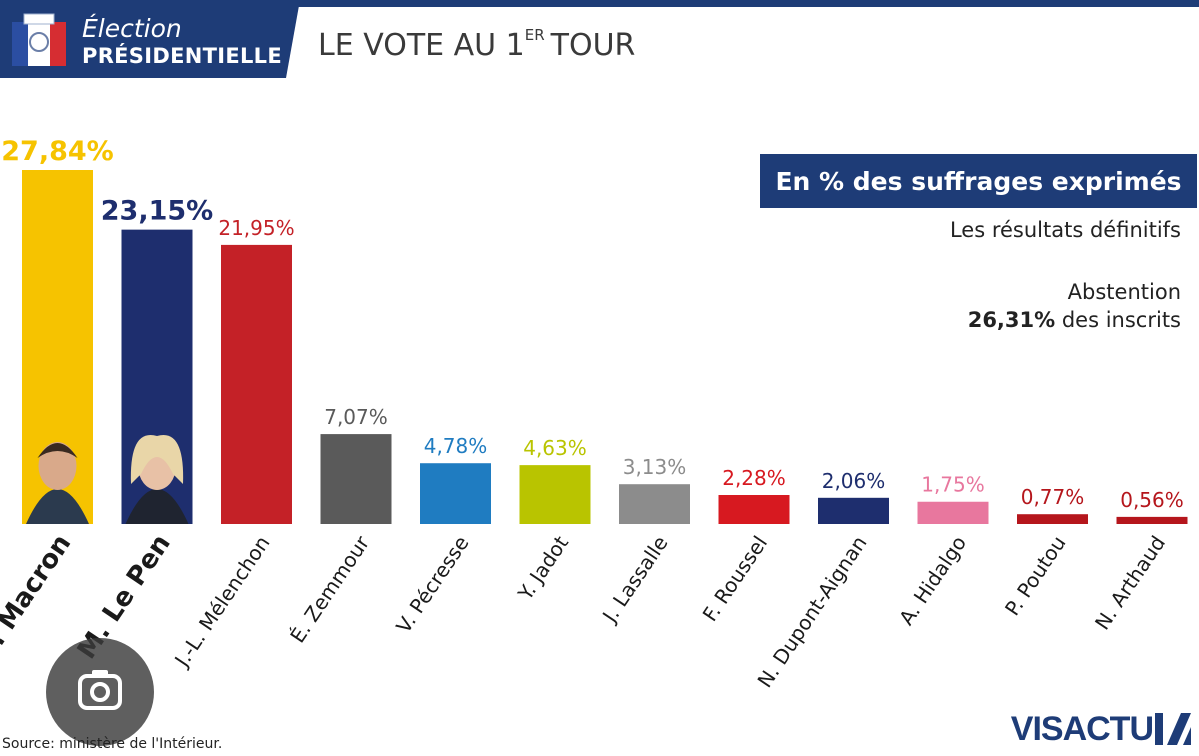 The image size is (1199, 756). What do you see at coordinates (555, 448) in the screenshot?
I see `value-label-5: 4,63%` at bounding box center [555, 448].